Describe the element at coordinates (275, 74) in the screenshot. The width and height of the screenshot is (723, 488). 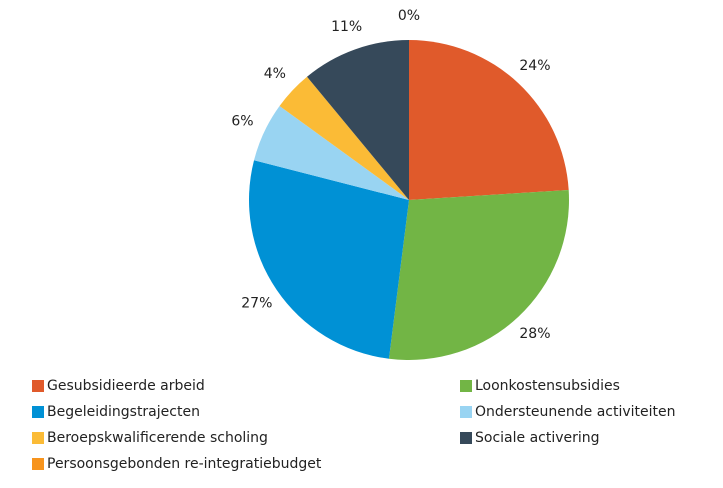
I see `data-label: 4%` at that location.